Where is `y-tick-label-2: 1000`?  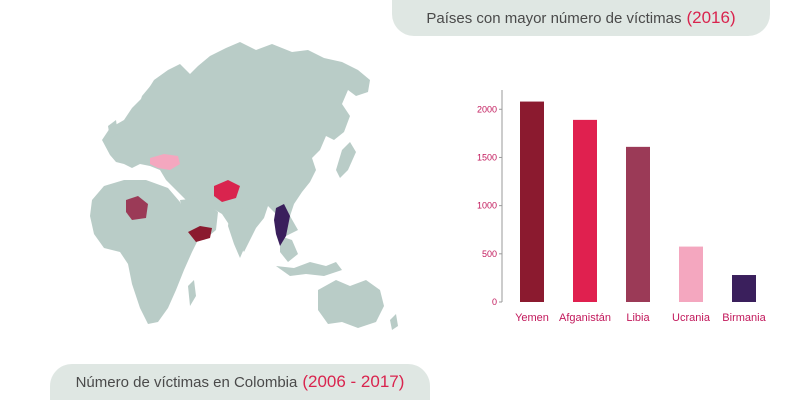 y-tick-label-2: 1000 is located at coordinates (487, 206).